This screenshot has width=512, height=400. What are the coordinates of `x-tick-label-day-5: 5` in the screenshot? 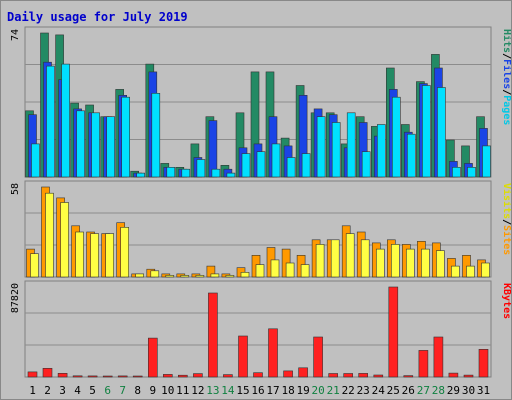 It's located at (92, 390).